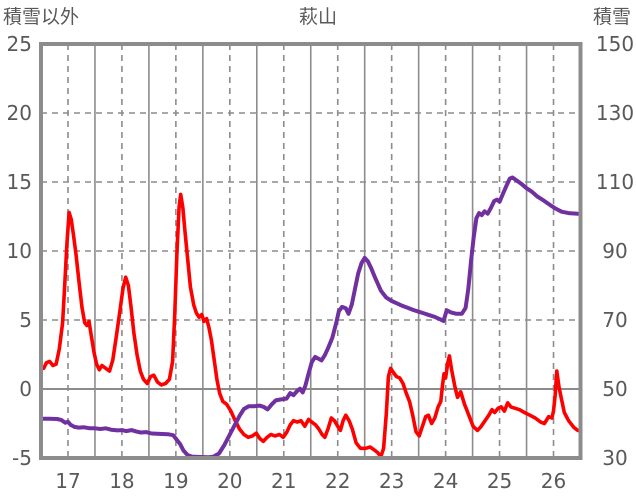 The image size is (636, 501). I want to click on left-axis-tick-label: 0, so click(25, 389).